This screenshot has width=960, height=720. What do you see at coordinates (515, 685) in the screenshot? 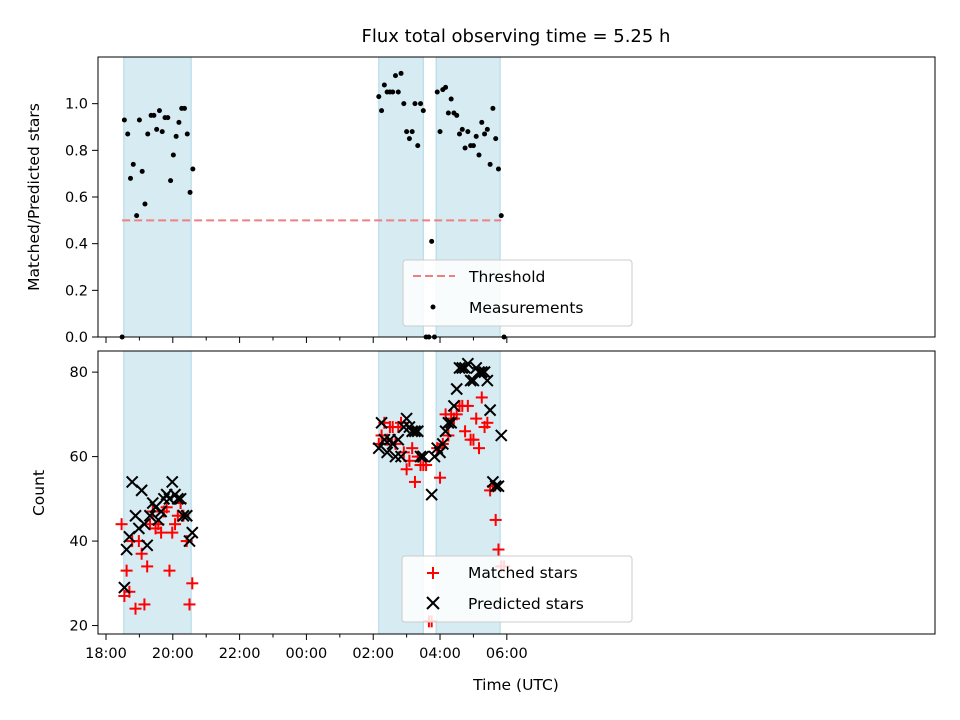
I see `x-axis-label: Time (UTC)` at bounding box center [515, 685].